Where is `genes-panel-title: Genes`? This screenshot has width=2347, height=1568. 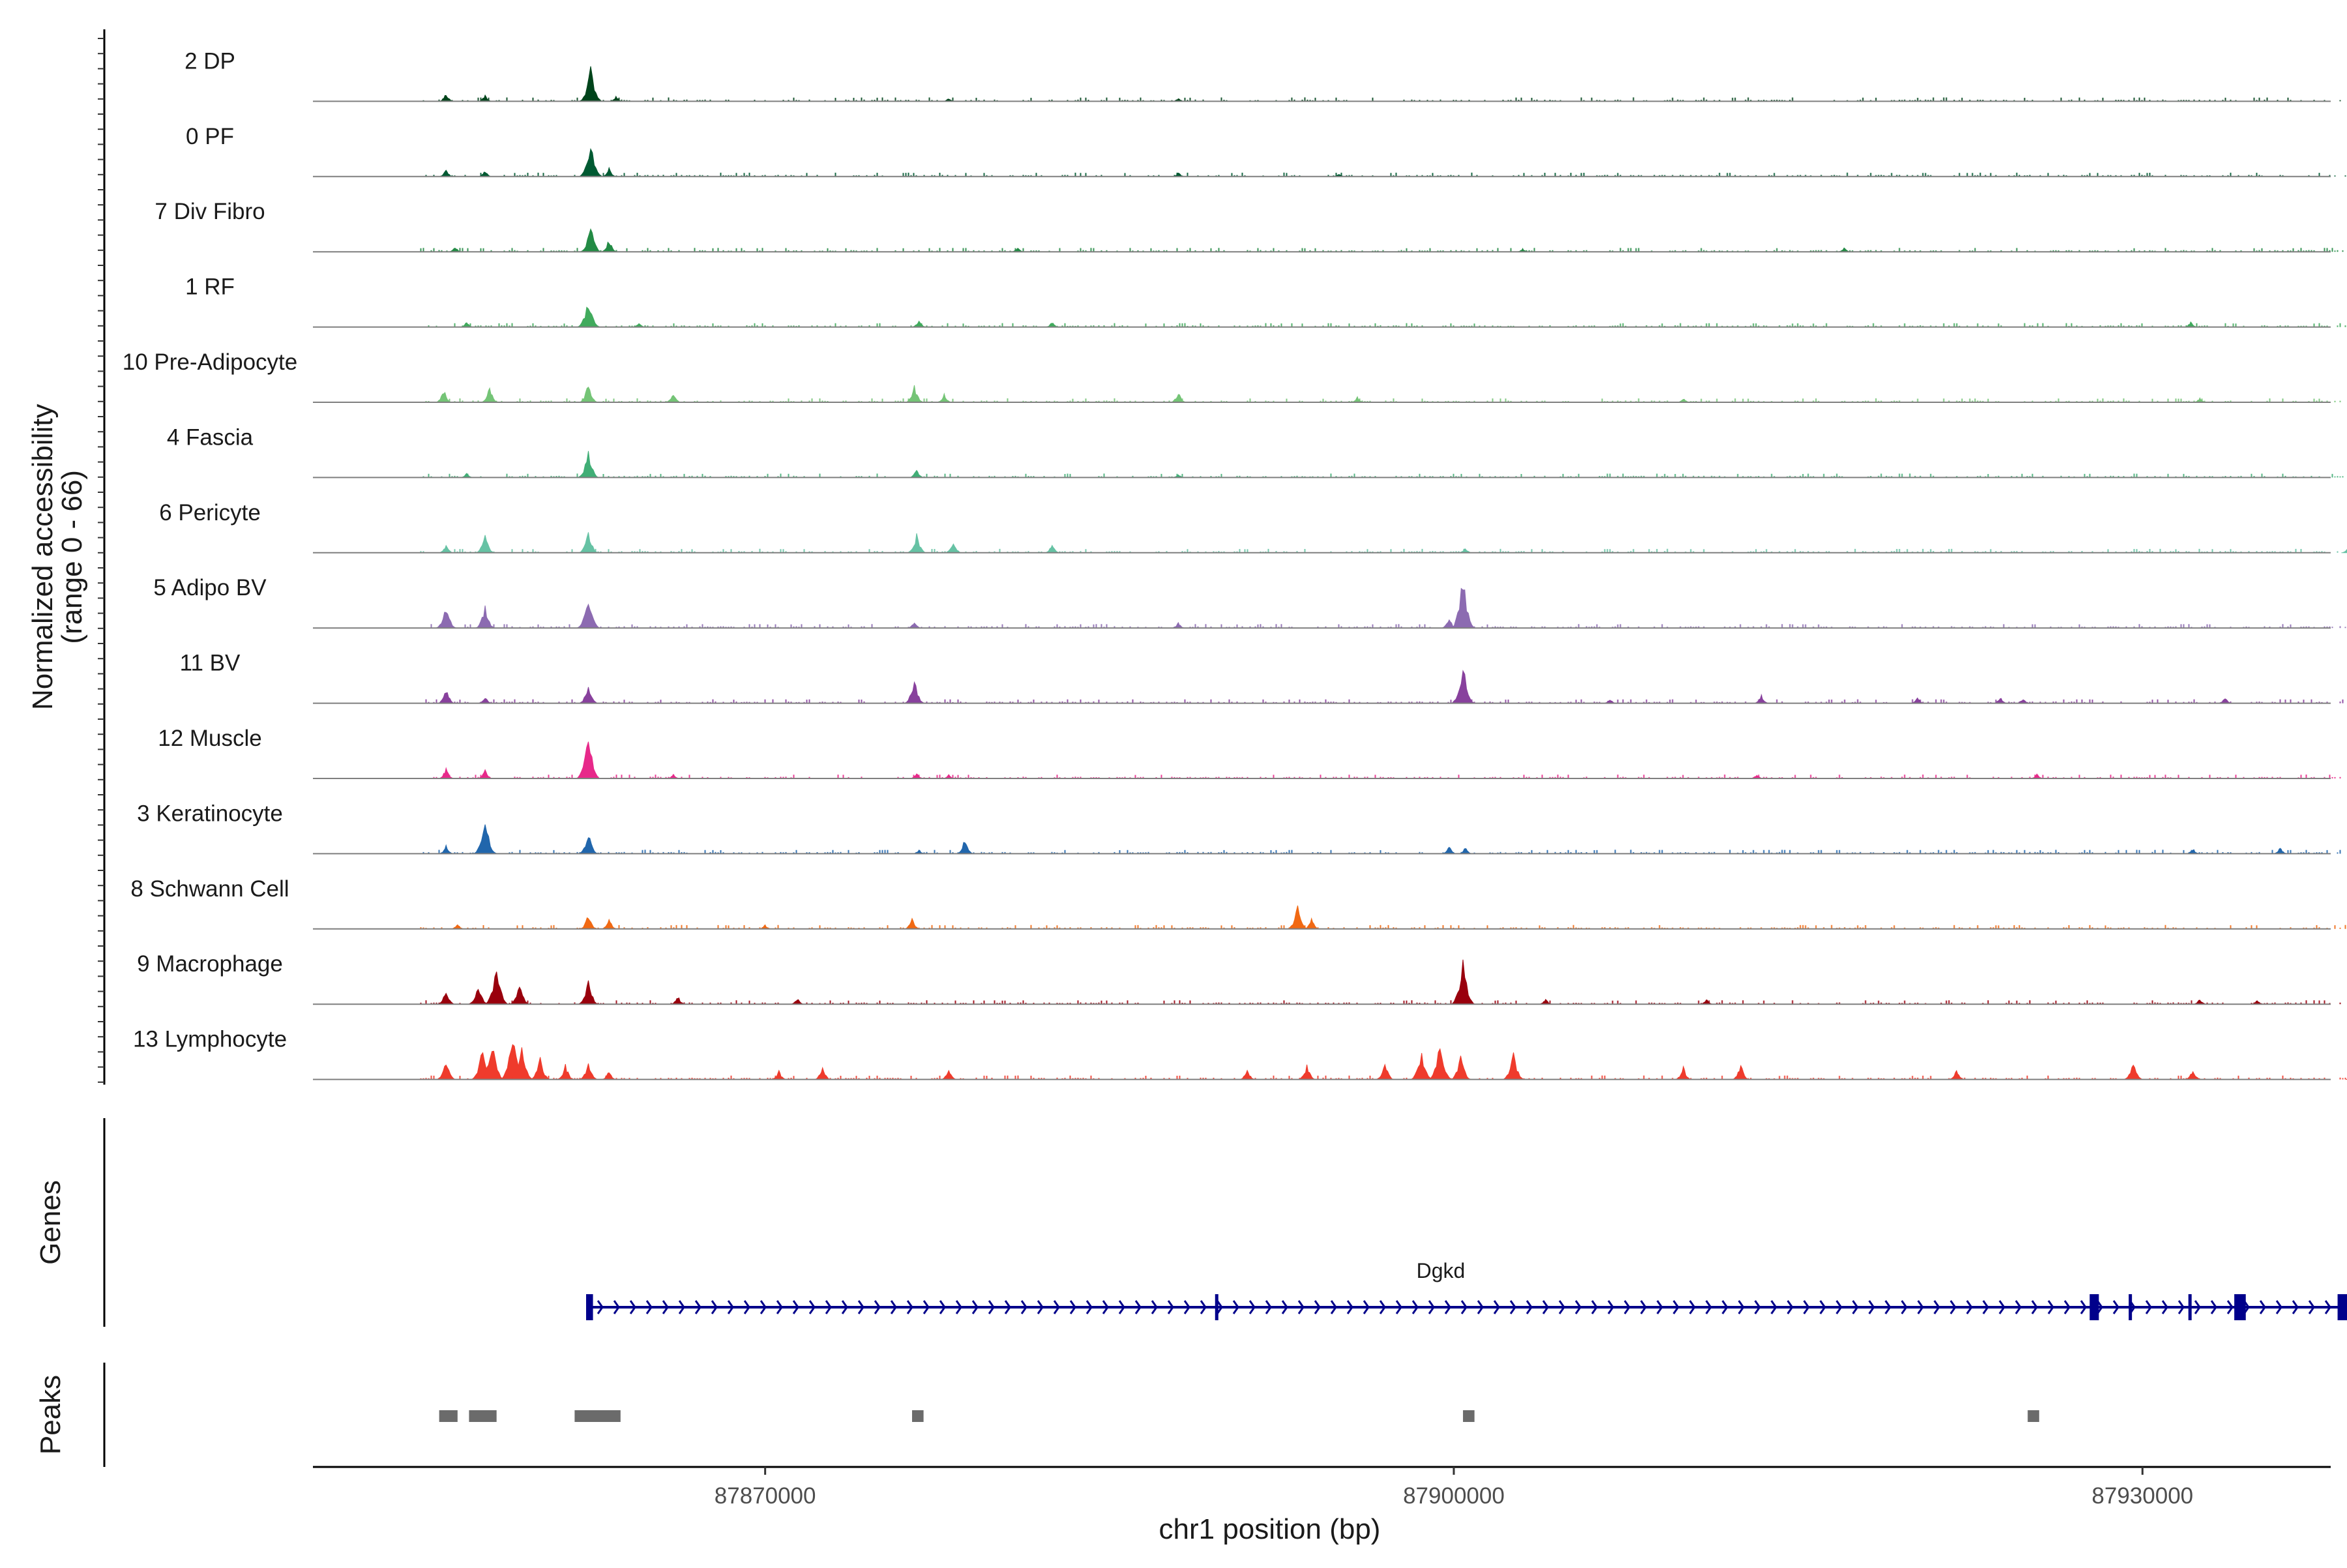
genes-panel-title: Genes is located at coordinates (50, 1223).